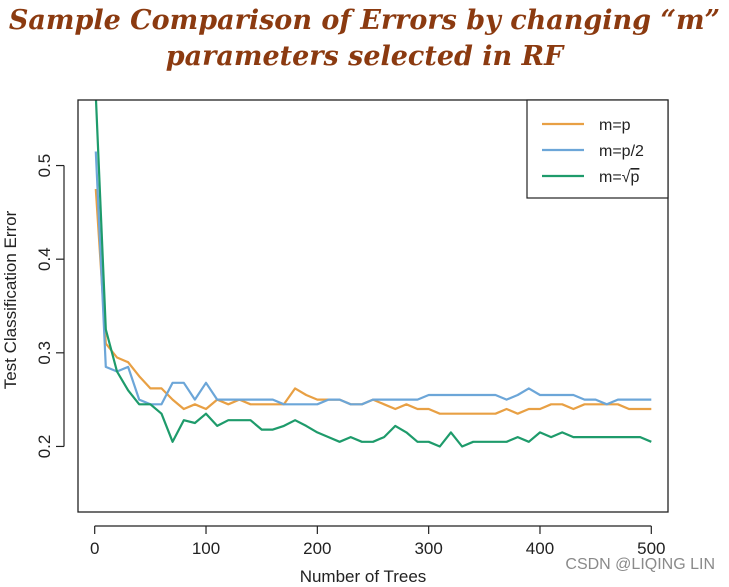 The height and width of the screenshot is (587, 729). What do you see at coordinates (10, 299) in the screenshot?
I see `y-axis-title: Test Classification Error` at bounding box center [10, 299].